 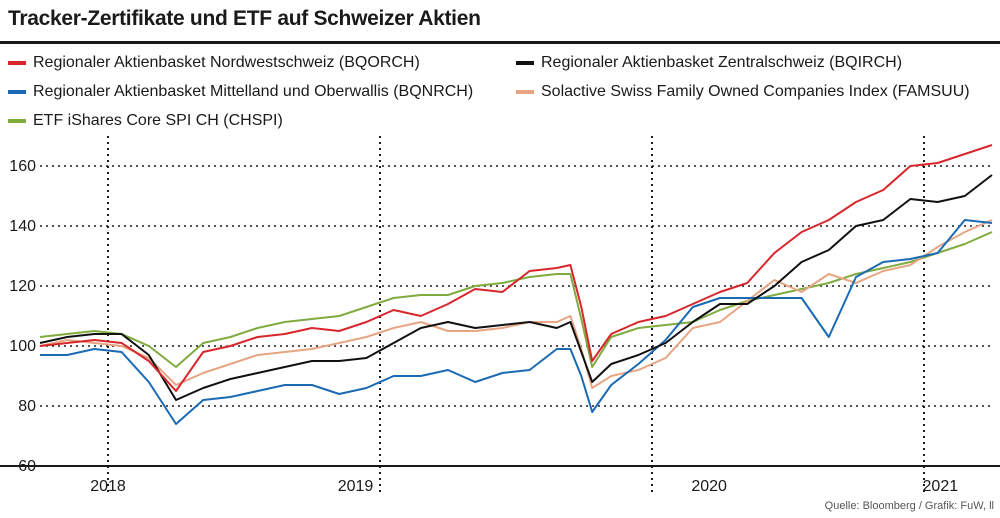 I want to click on x-tick-label-2020: 2020, so click(x=709, y=486).